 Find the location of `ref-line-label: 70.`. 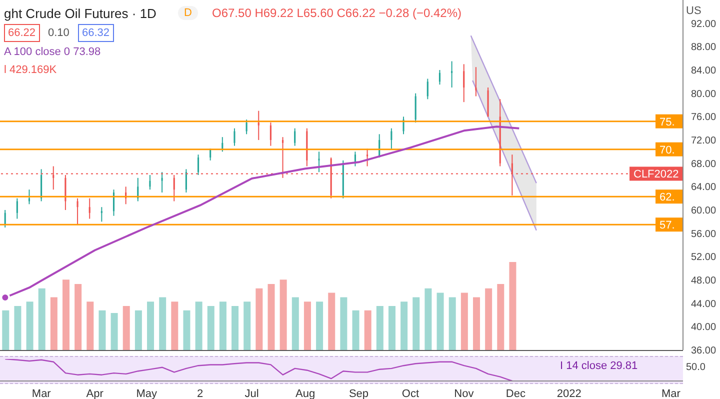

ref-line-label: 70. is located at coordinates (667, 150).